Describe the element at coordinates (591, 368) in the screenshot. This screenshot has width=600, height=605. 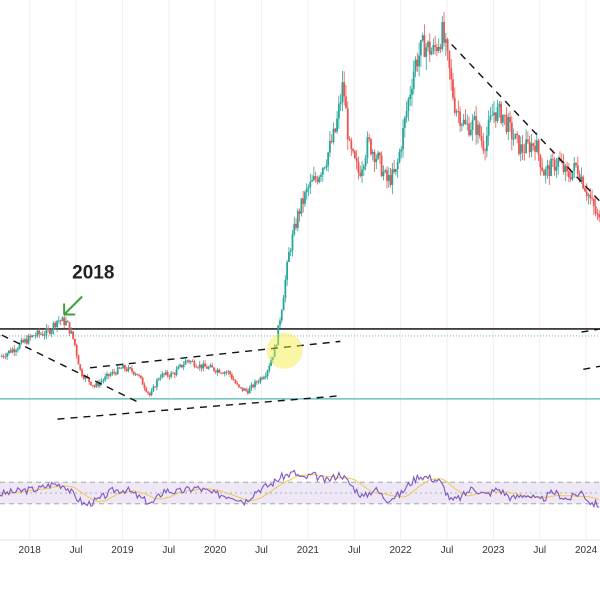
I see `right-edge-lower-trendline` at that location.